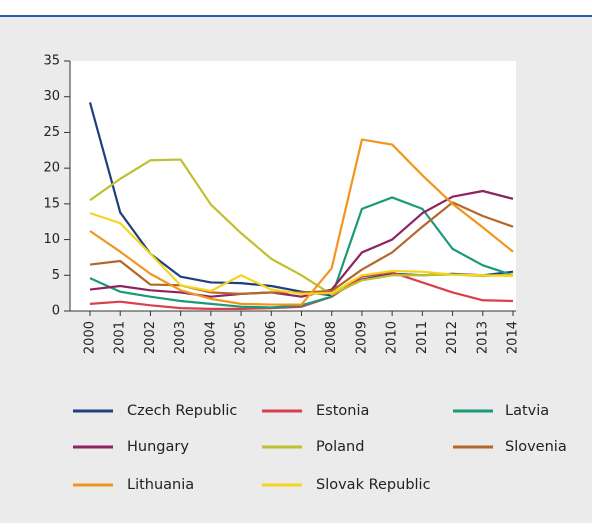  I want to click on y-tick-label: 20, so click(51, 168).